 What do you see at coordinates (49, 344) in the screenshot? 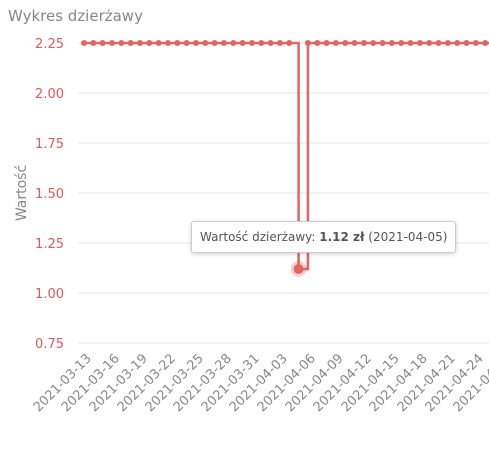
I see `y-tick-label: 0.75` at bounding box center [49, 344].